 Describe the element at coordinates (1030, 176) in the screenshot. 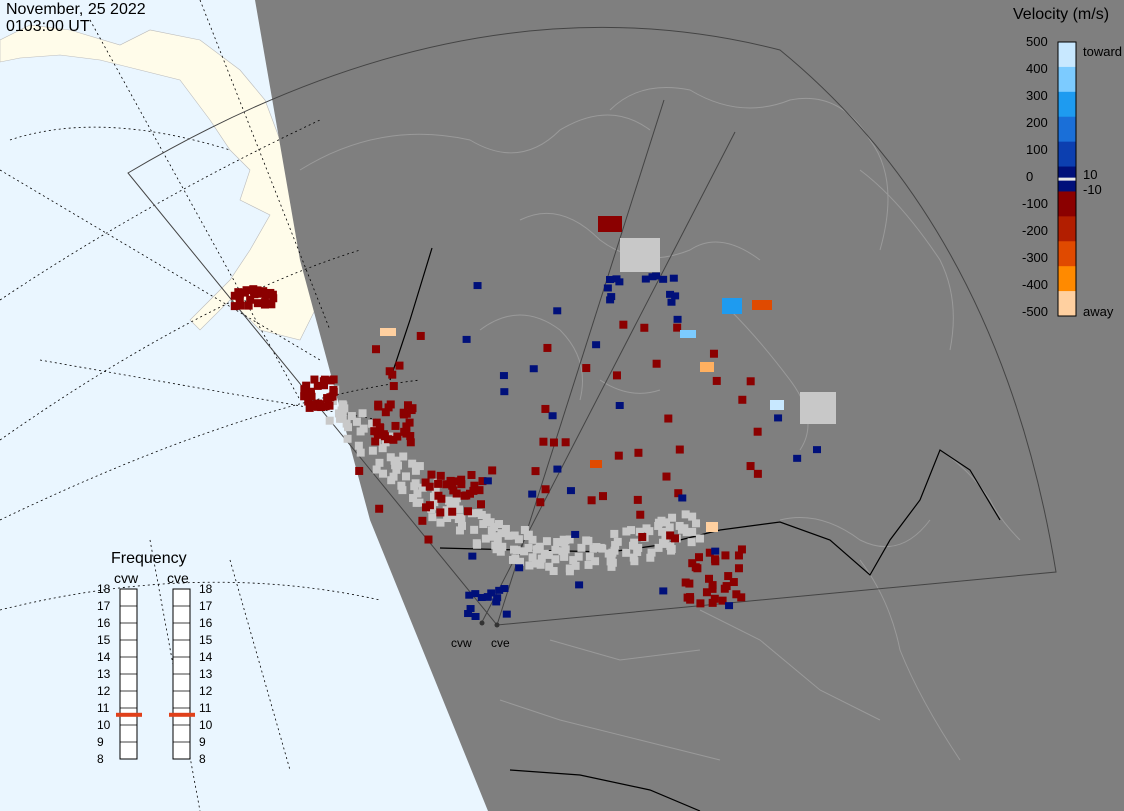

I see `colorbar-tick-label: 0` at that location.